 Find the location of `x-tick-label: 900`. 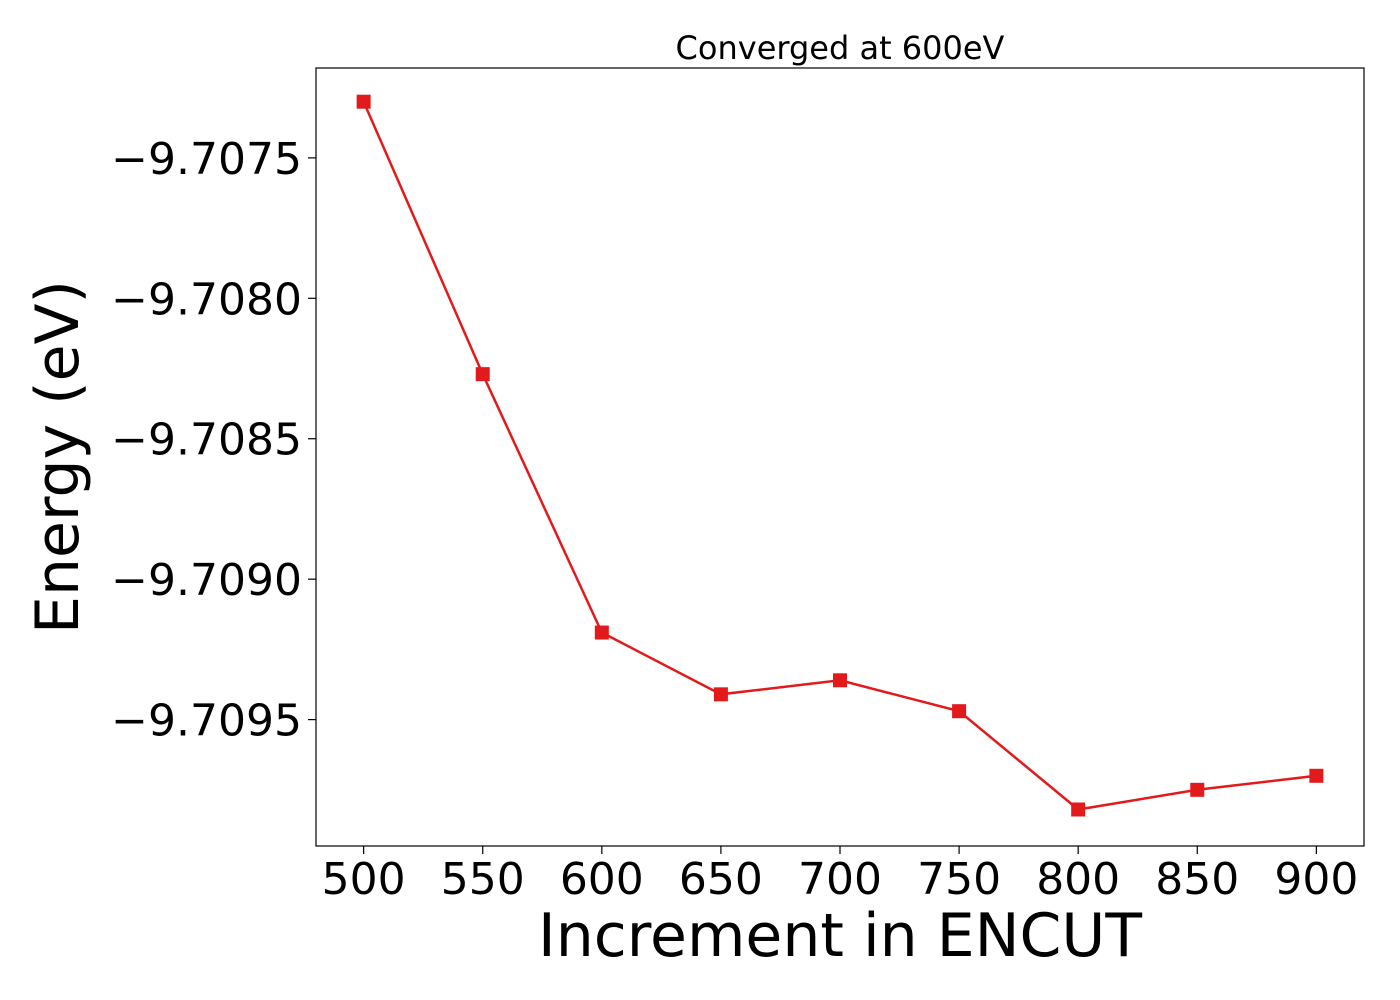

x-tick-label: 900 is located at coordinates (1316, 879).